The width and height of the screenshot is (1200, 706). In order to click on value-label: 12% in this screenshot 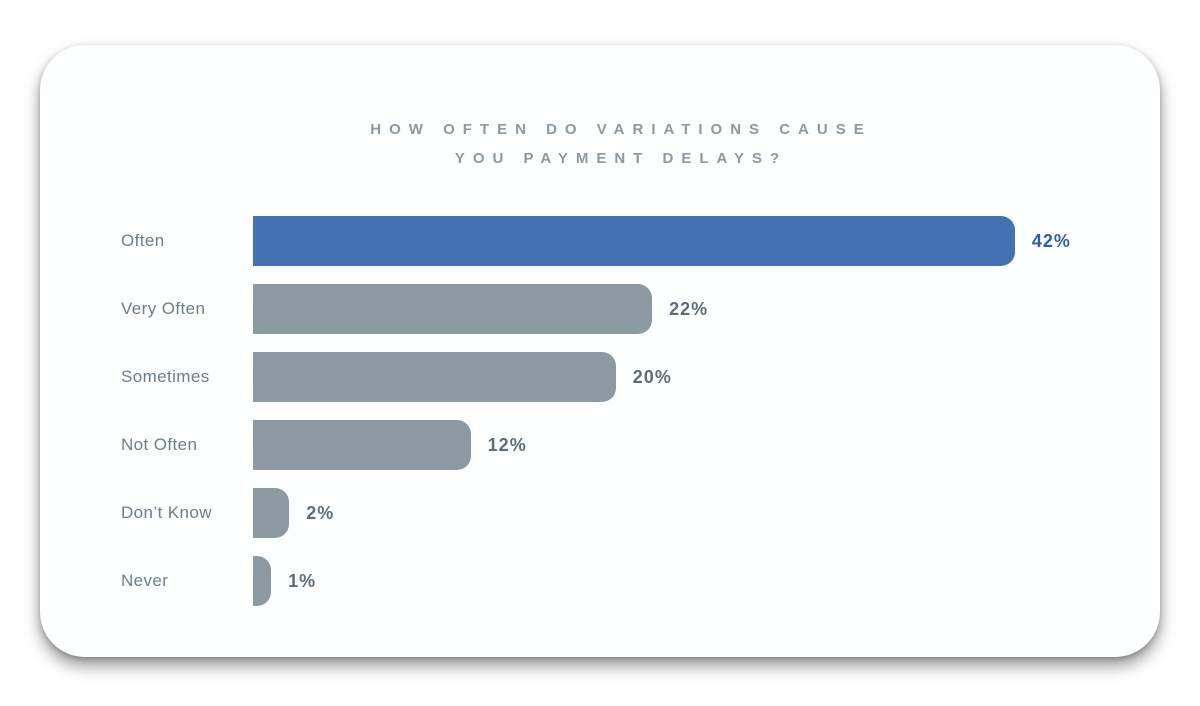, I will do `click(507, 444)`.